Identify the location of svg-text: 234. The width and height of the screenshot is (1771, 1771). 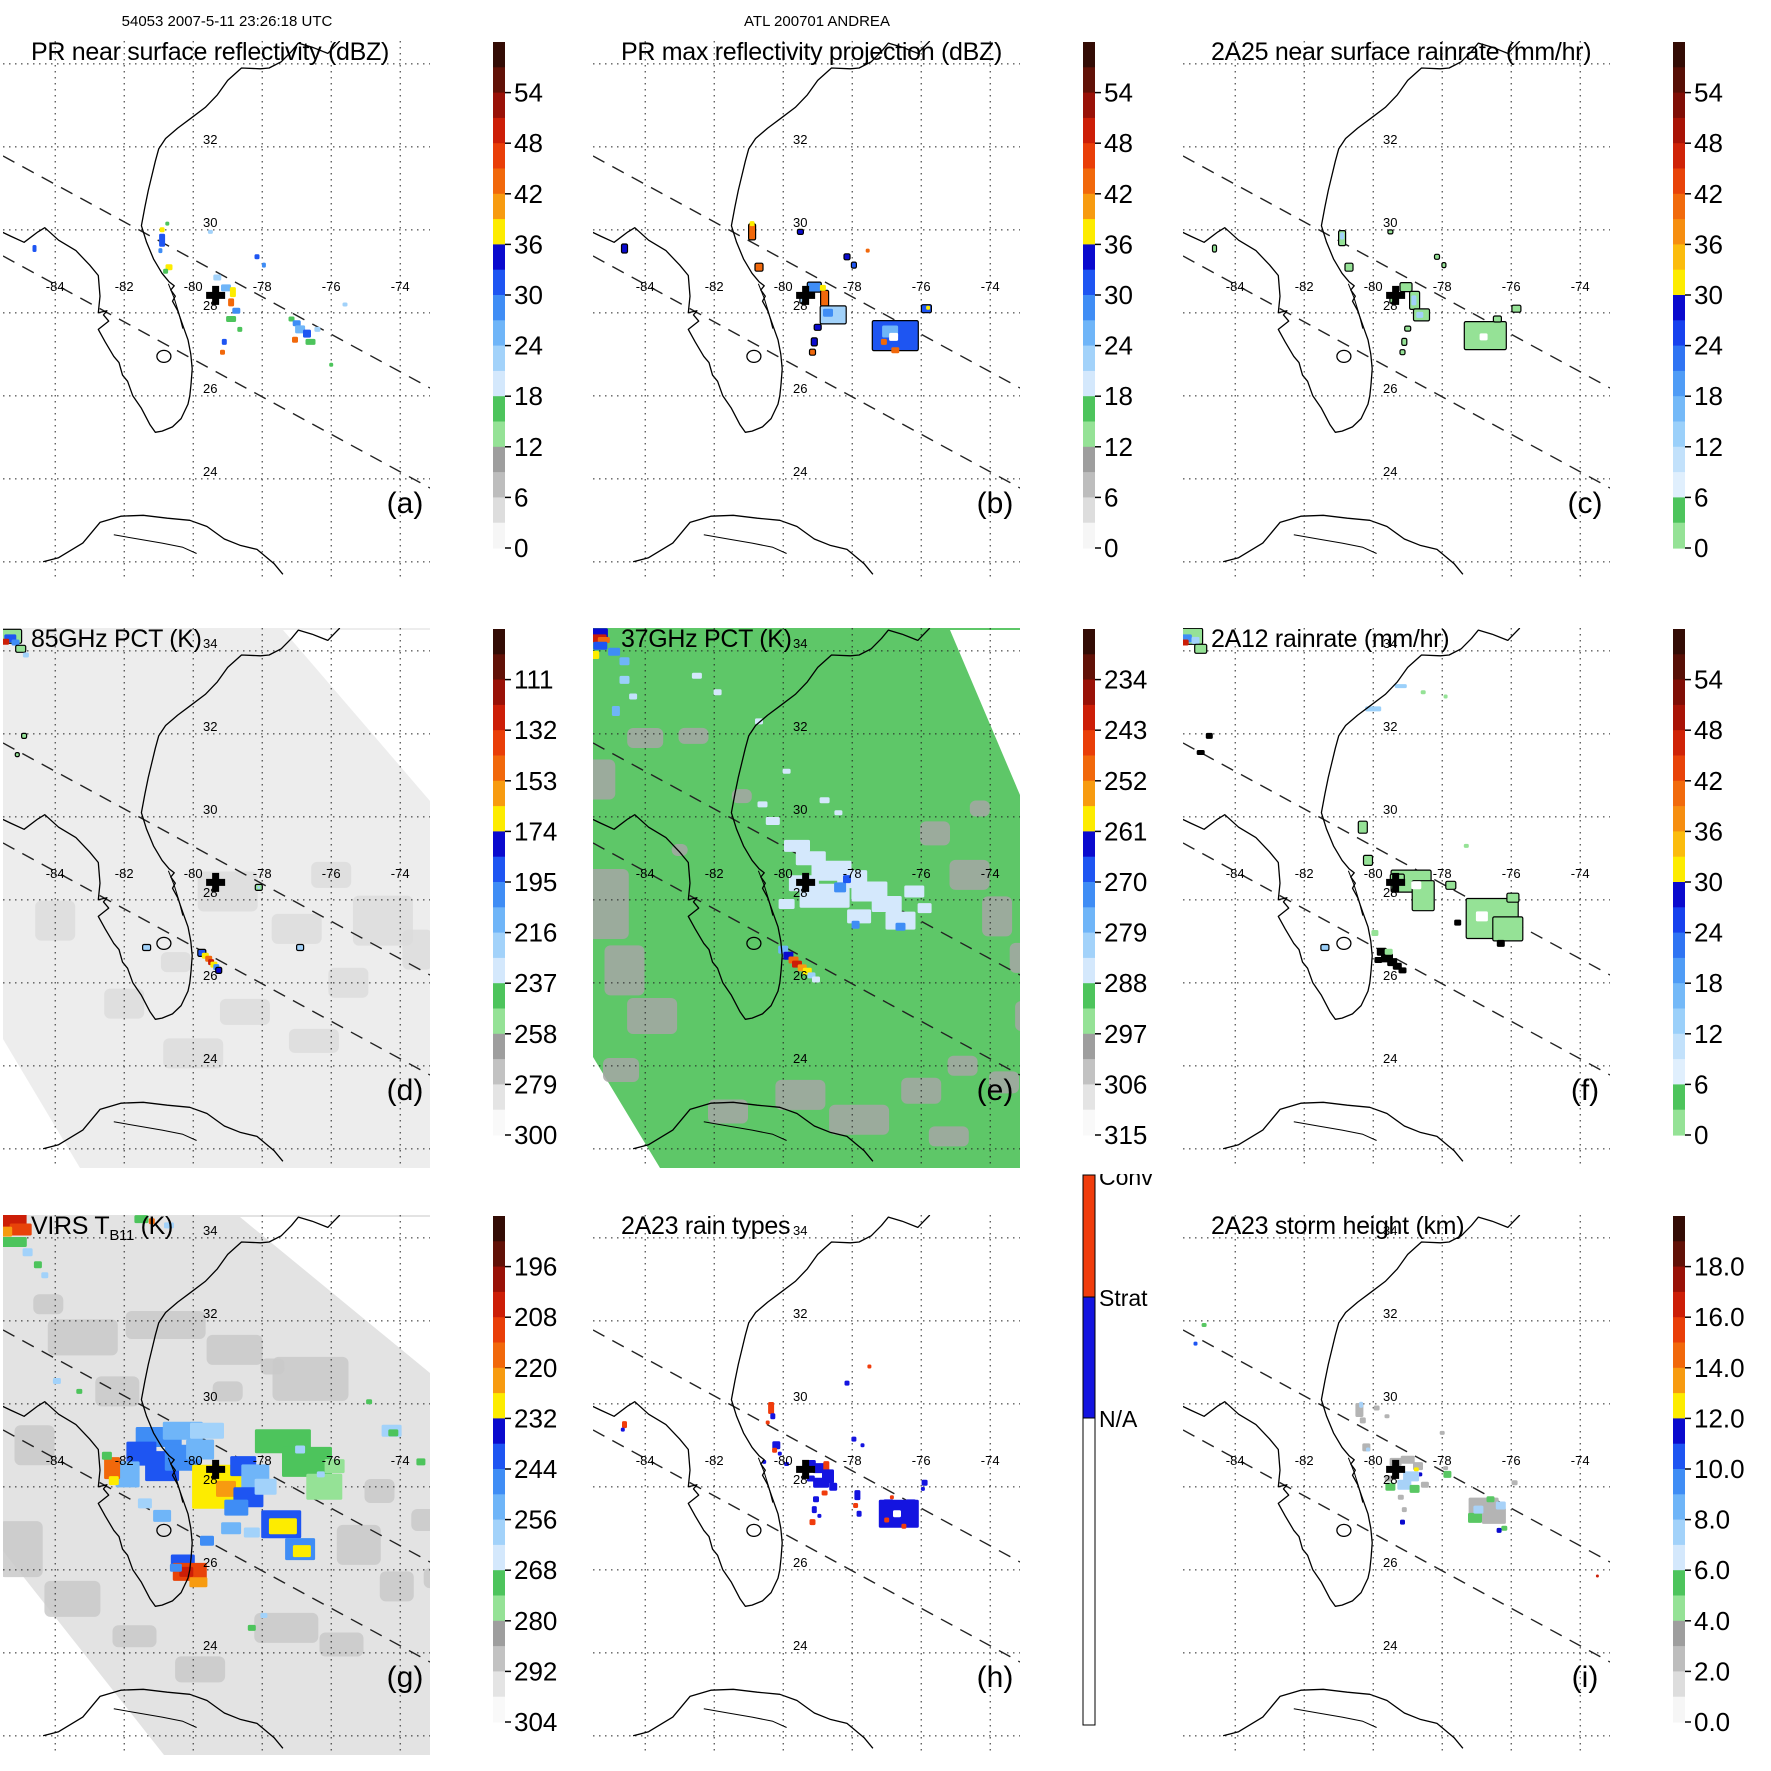
(1125, 680).